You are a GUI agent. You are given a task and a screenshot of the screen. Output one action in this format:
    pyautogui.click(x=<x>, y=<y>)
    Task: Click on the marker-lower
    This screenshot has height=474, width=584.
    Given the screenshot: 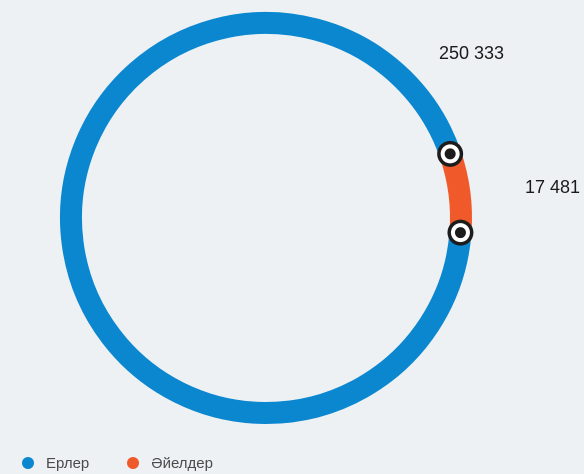 What is the action you would take?
    pyautogui.click(x=460, y=232)
    